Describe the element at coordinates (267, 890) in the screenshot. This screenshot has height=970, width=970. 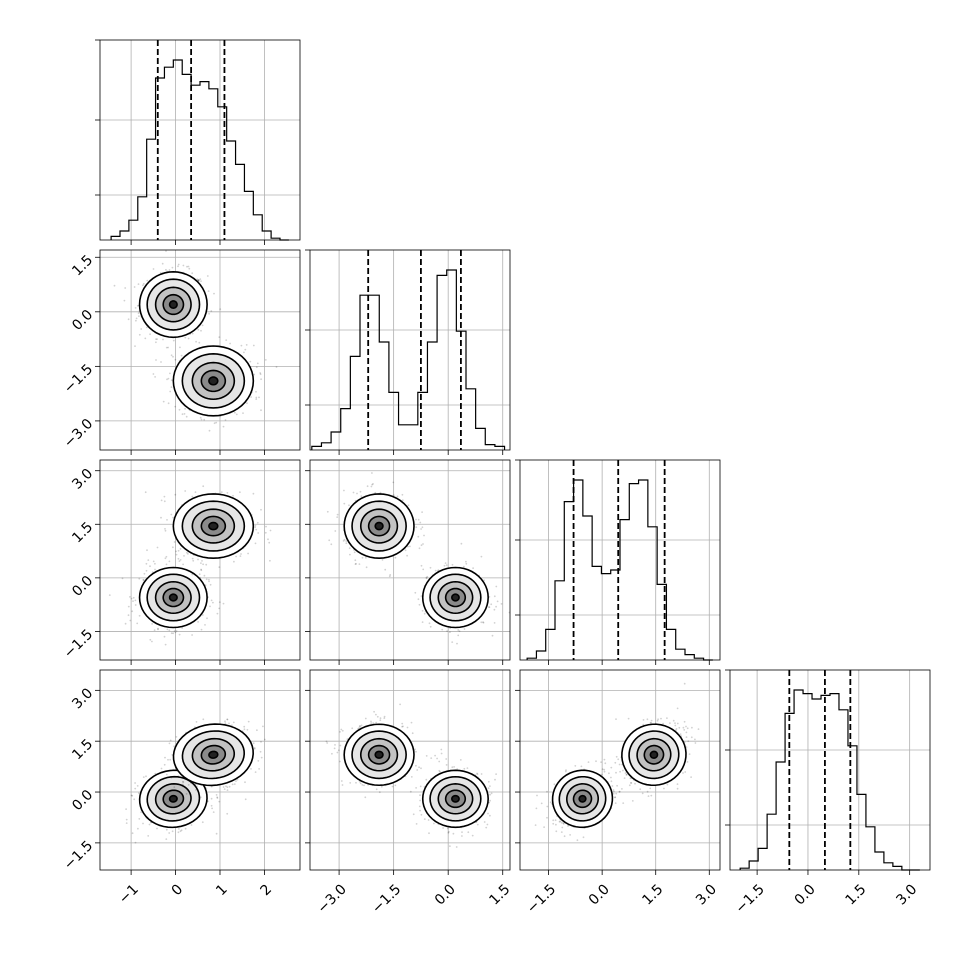
I see `xtick-label: 2` at that location.